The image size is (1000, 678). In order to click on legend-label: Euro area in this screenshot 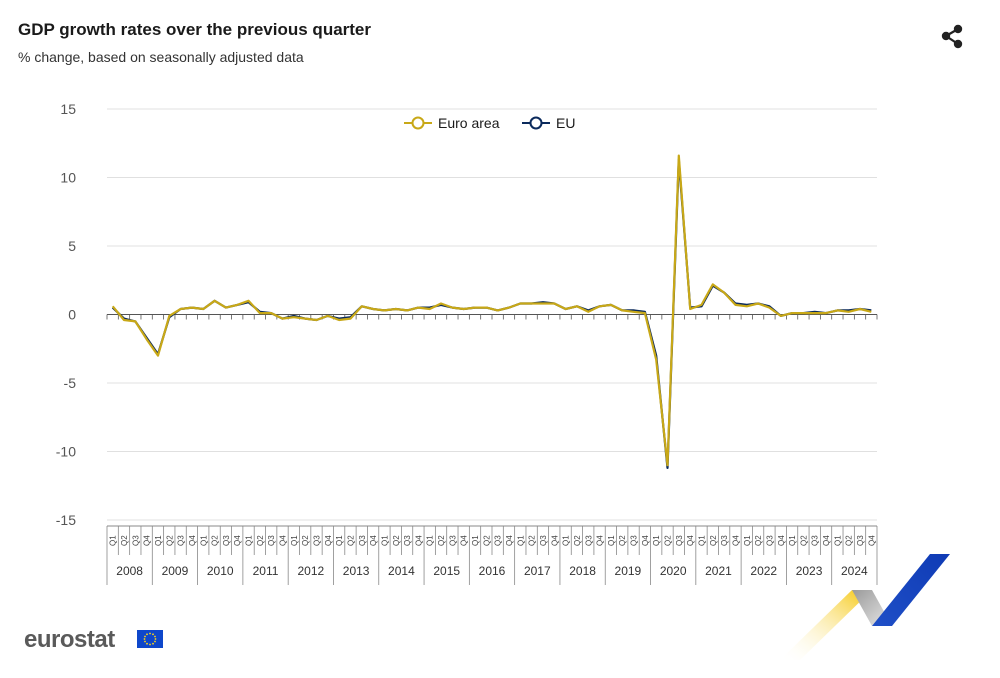, I will do `click(469, 123)`.